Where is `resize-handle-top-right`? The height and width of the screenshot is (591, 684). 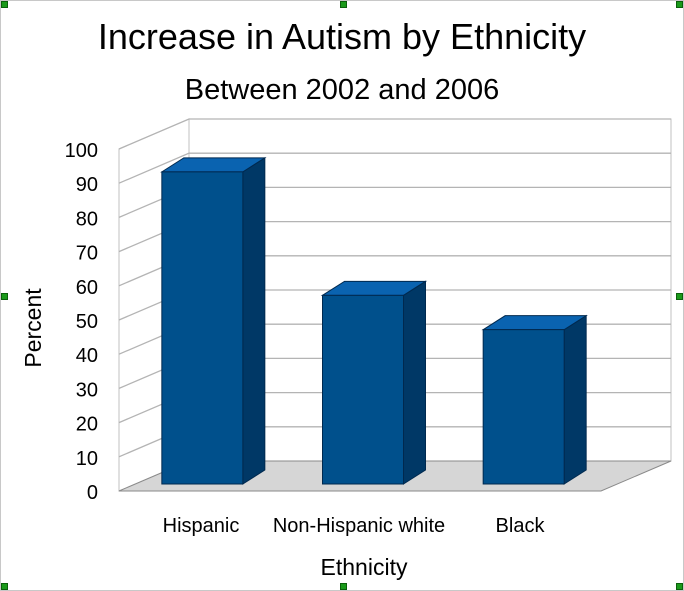
resize-handle-top-right is located at coordinates (679, 4).